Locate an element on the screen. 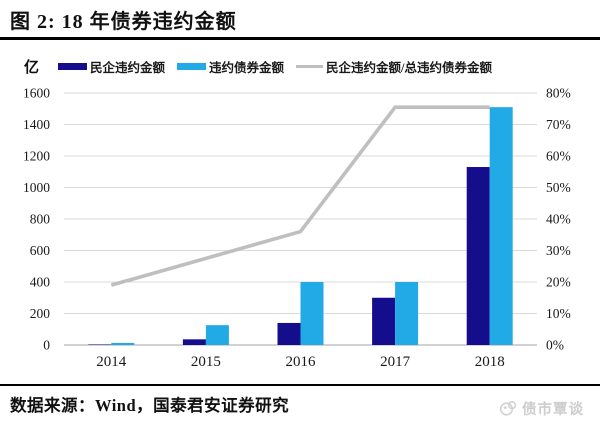  data-source: 数据来源：Wind，国泰君安证券研究 is located at coordinates (150, 405).